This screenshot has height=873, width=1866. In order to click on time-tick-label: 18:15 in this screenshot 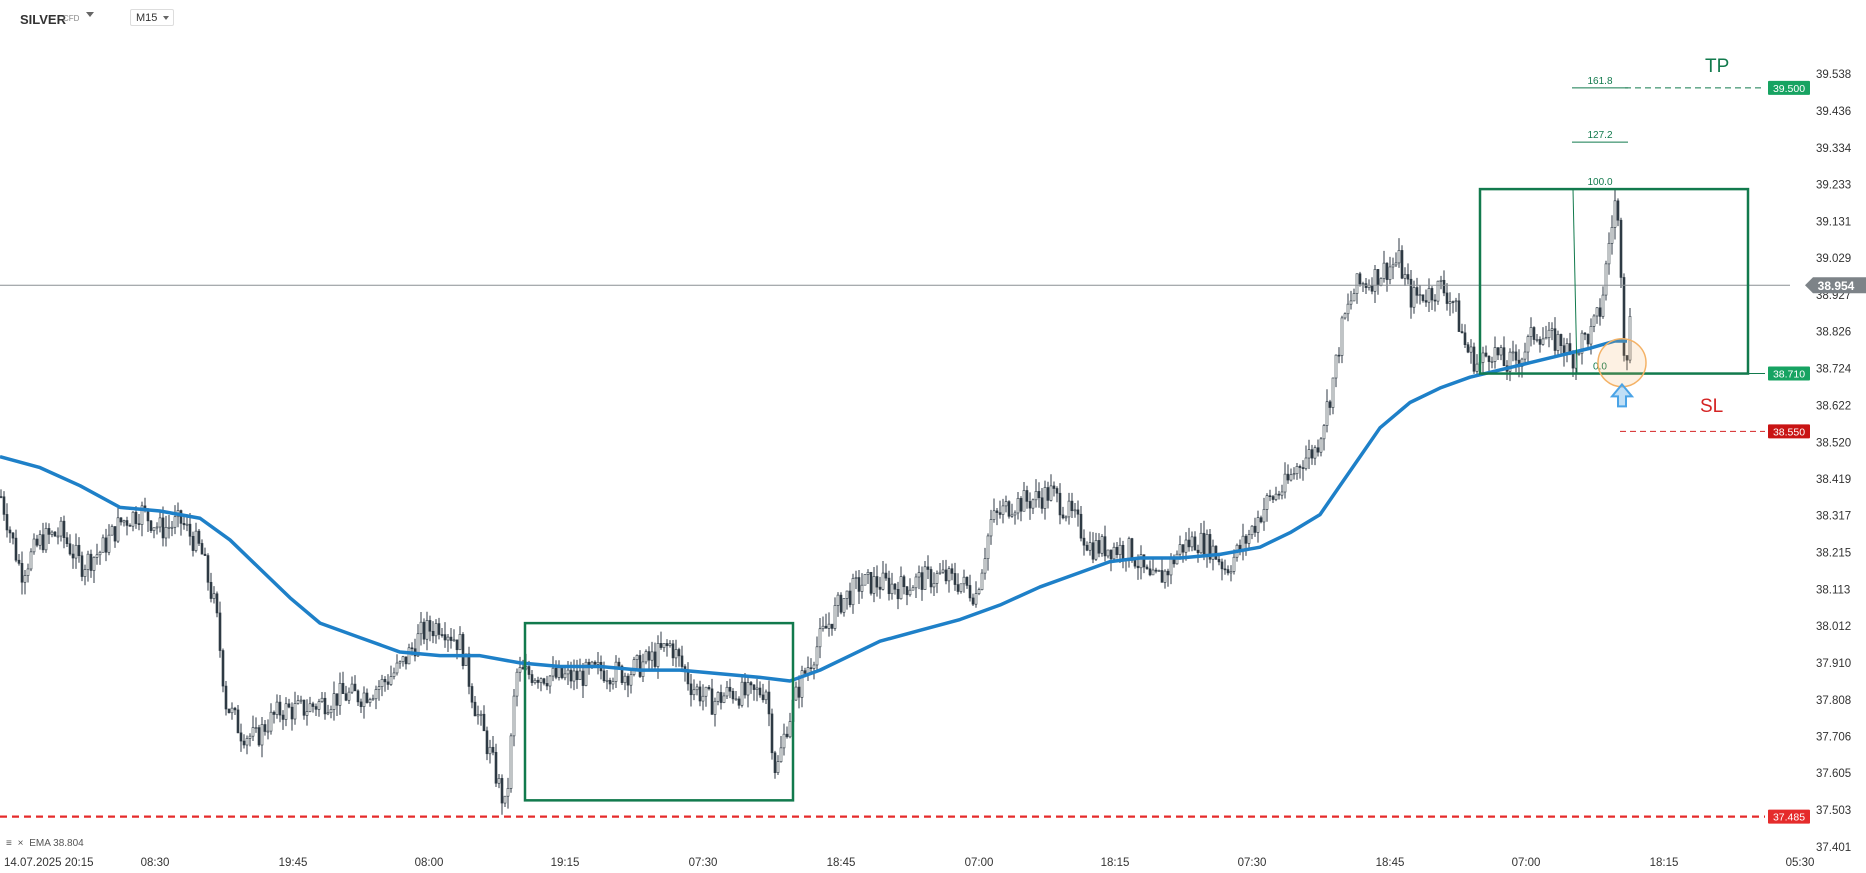, I will do `click(1664, 863)`.